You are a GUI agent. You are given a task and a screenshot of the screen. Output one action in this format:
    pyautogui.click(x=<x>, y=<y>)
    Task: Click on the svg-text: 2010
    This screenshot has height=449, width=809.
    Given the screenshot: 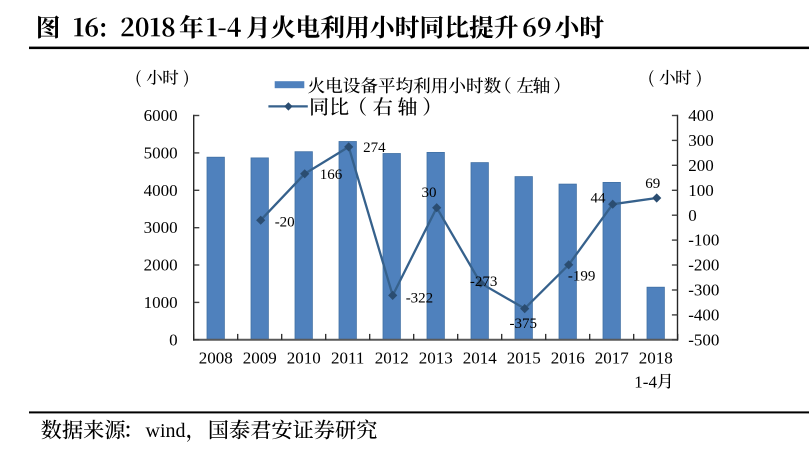 What is the action you would take?
    pyautogui.click(x=304, y=358)
    